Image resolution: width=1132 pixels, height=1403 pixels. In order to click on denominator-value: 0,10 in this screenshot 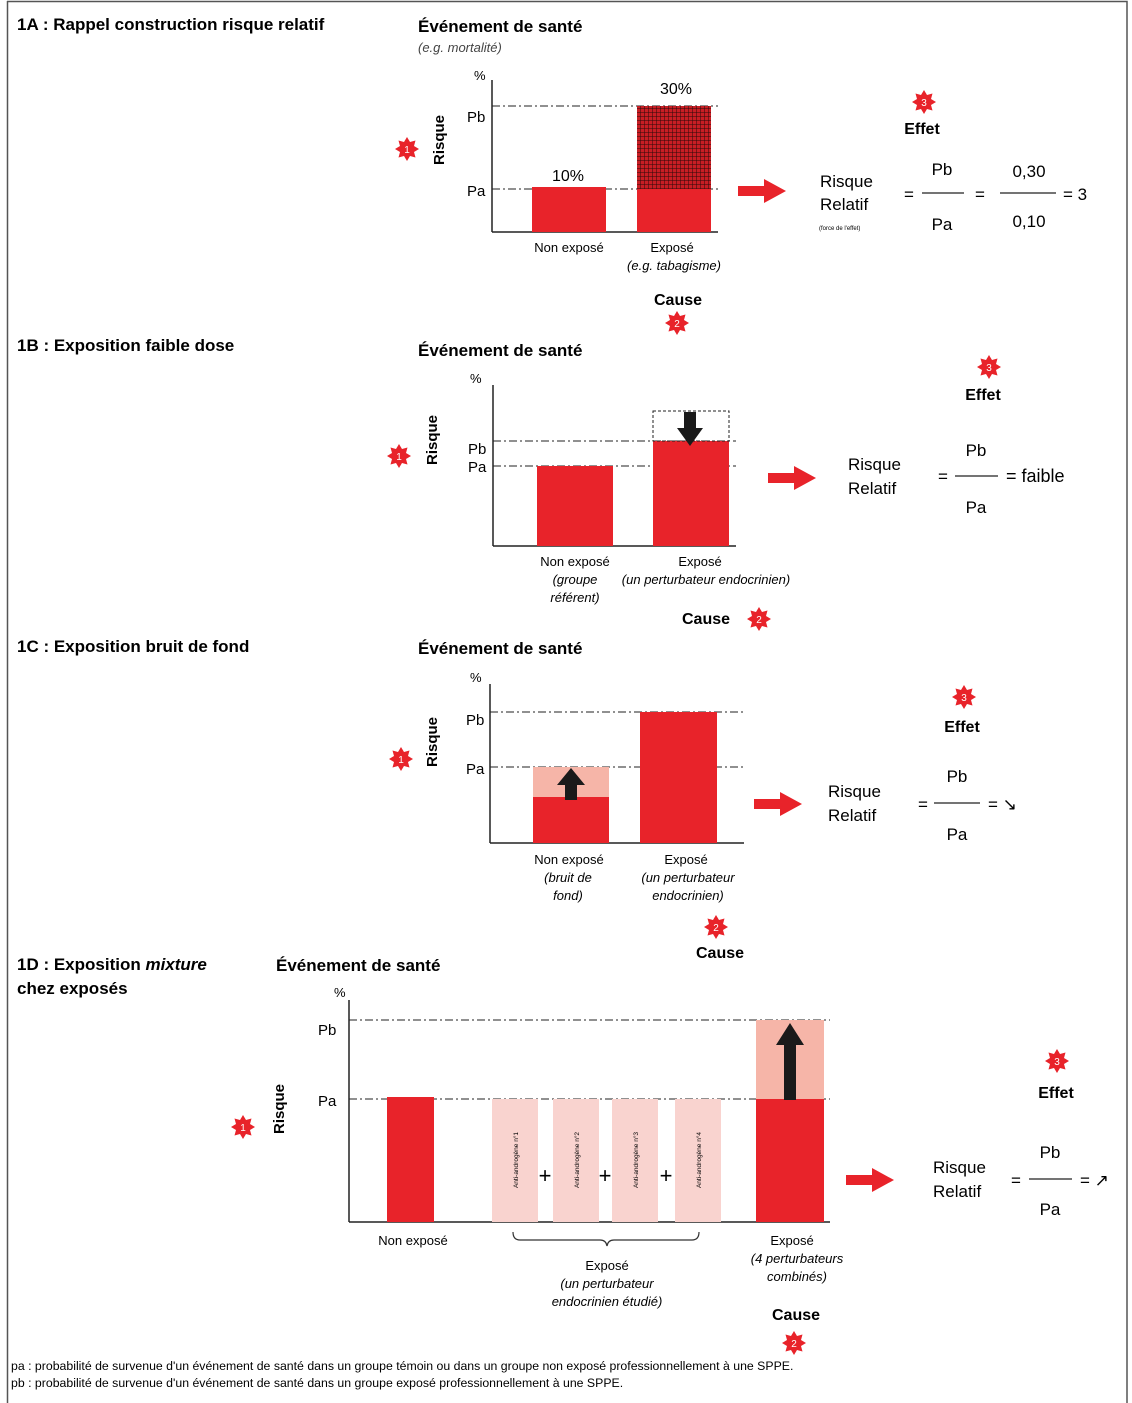, I will do `click(1028, 221)`.